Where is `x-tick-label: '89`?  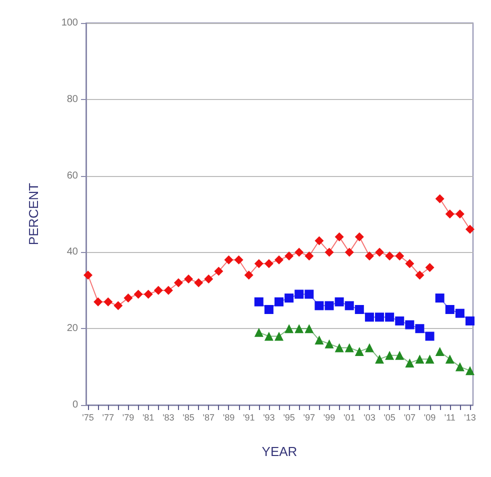 x-tick-label: '89 is located at coordinates (228, 417).